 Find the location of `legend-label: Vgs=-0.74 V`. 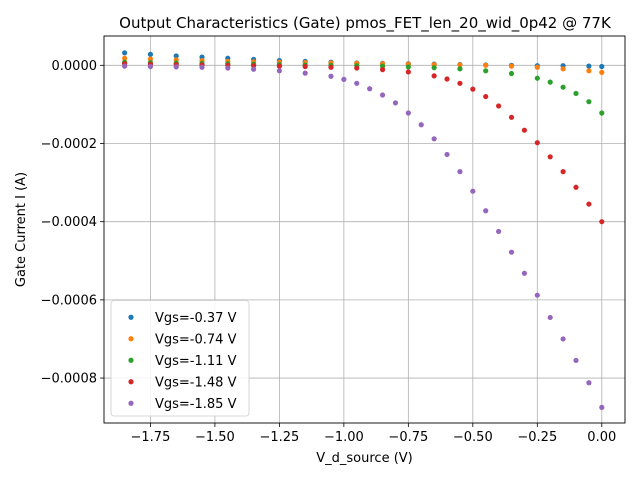

legend-label: Vgs=-0.74 V is located at coordinates (196, 339).